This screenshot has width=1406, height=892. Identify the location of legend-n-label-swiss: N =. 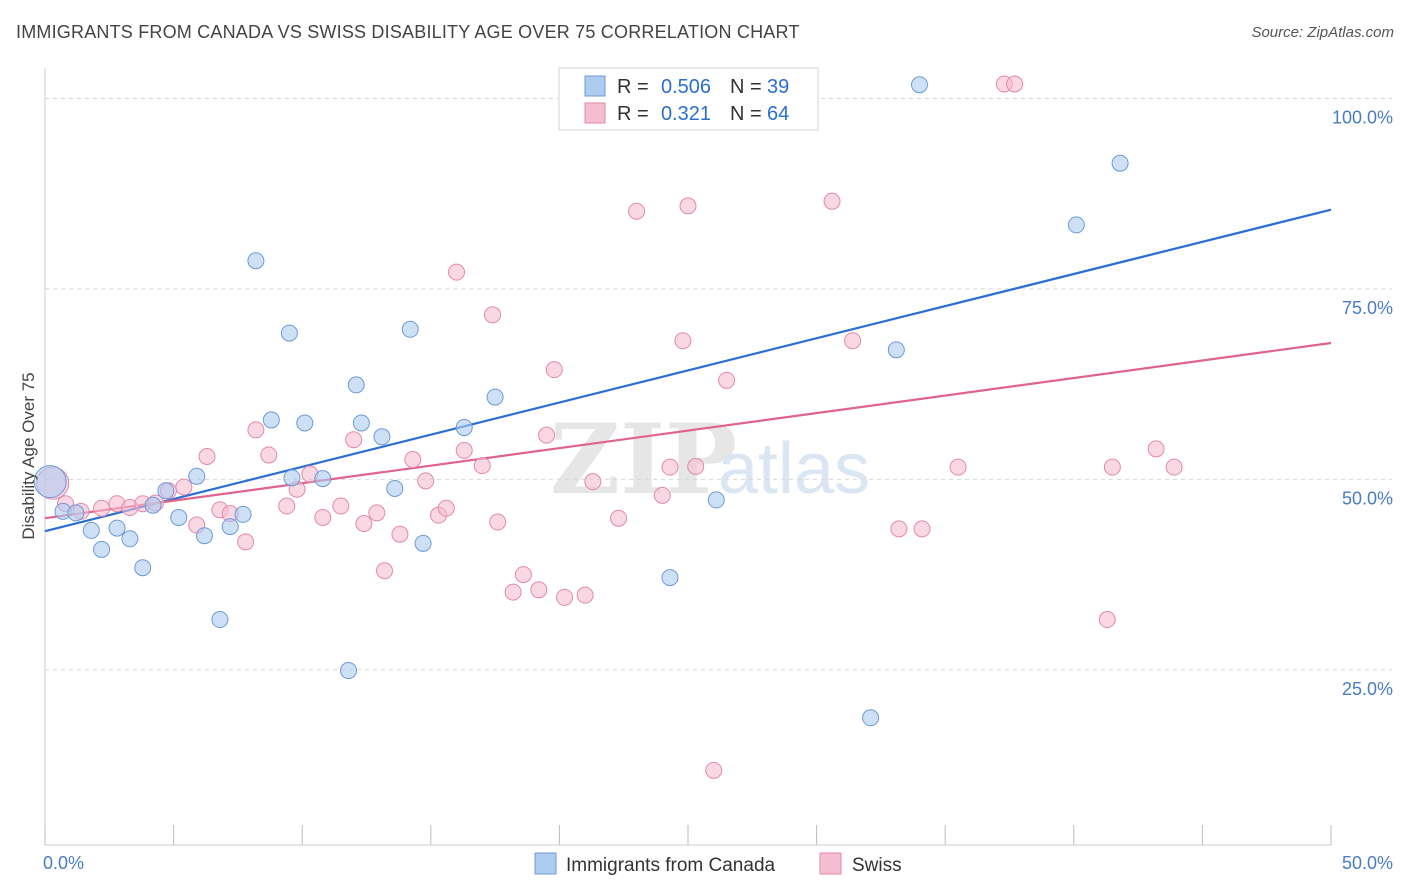
(746, 114).